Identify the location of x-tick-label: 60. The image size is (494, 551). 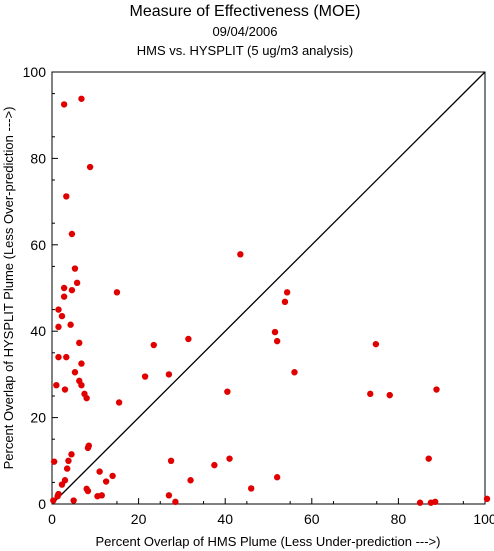
(312, 519).